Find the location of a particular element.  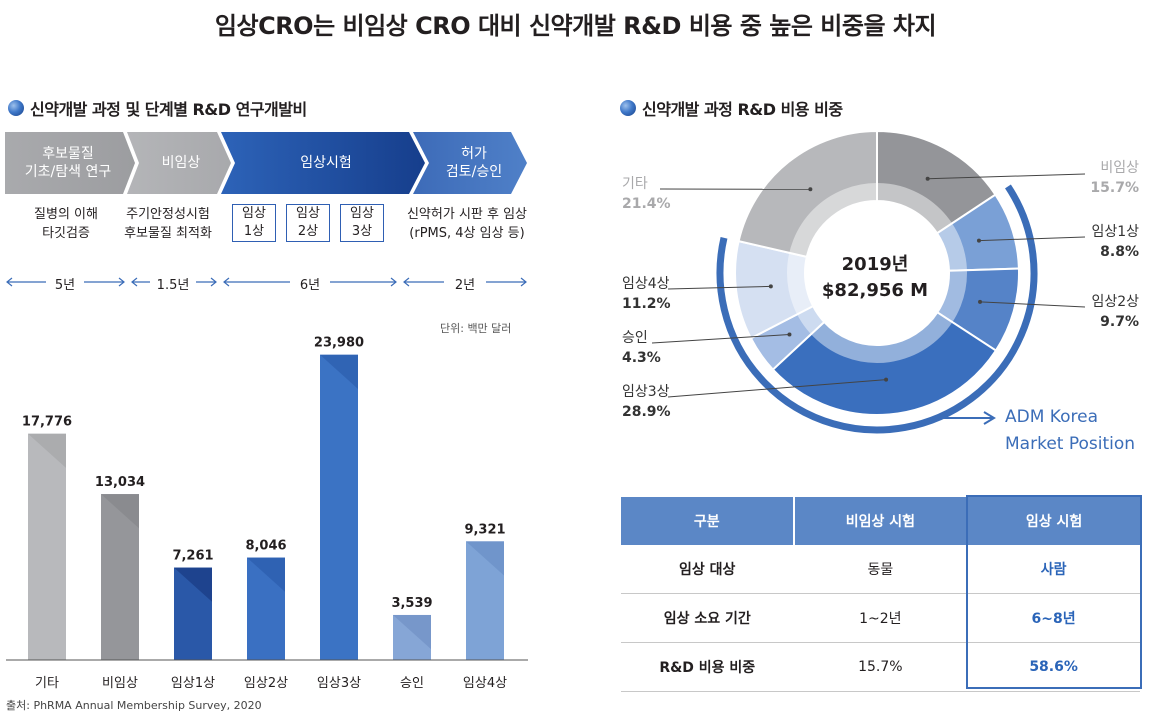

right-section-title-text: 신약개발 과정 R&D 비용 비중 is located at coordinates (742, 109).